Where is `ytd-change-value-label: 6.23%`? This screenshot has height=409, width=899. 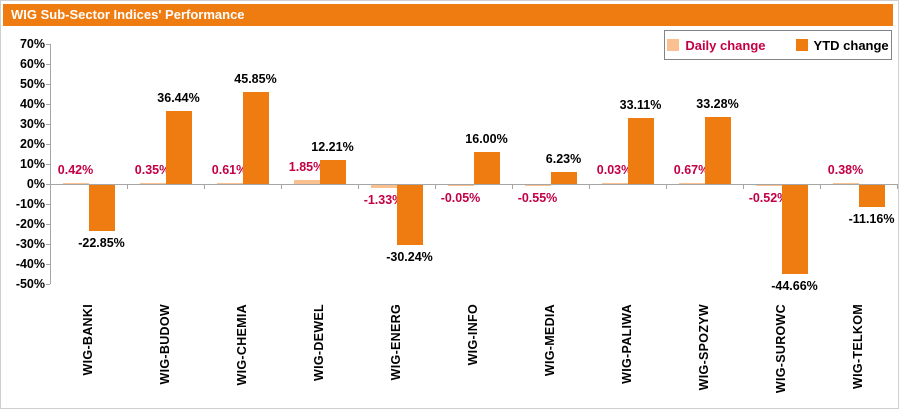
ytd-change-value-label: 6.23% is located at coordinates (563, 158).